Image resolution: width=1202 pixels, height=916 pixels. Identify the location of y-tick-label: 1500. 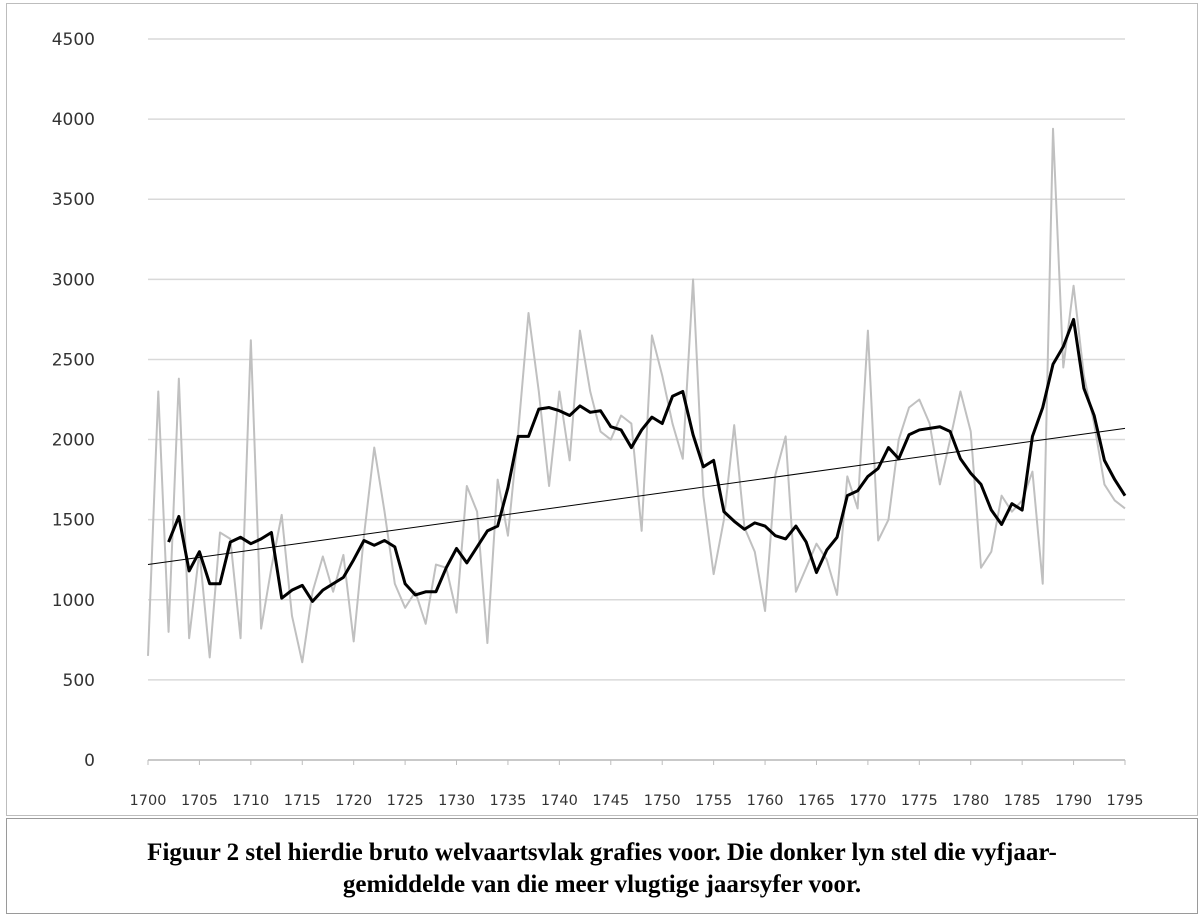
(73, 521).